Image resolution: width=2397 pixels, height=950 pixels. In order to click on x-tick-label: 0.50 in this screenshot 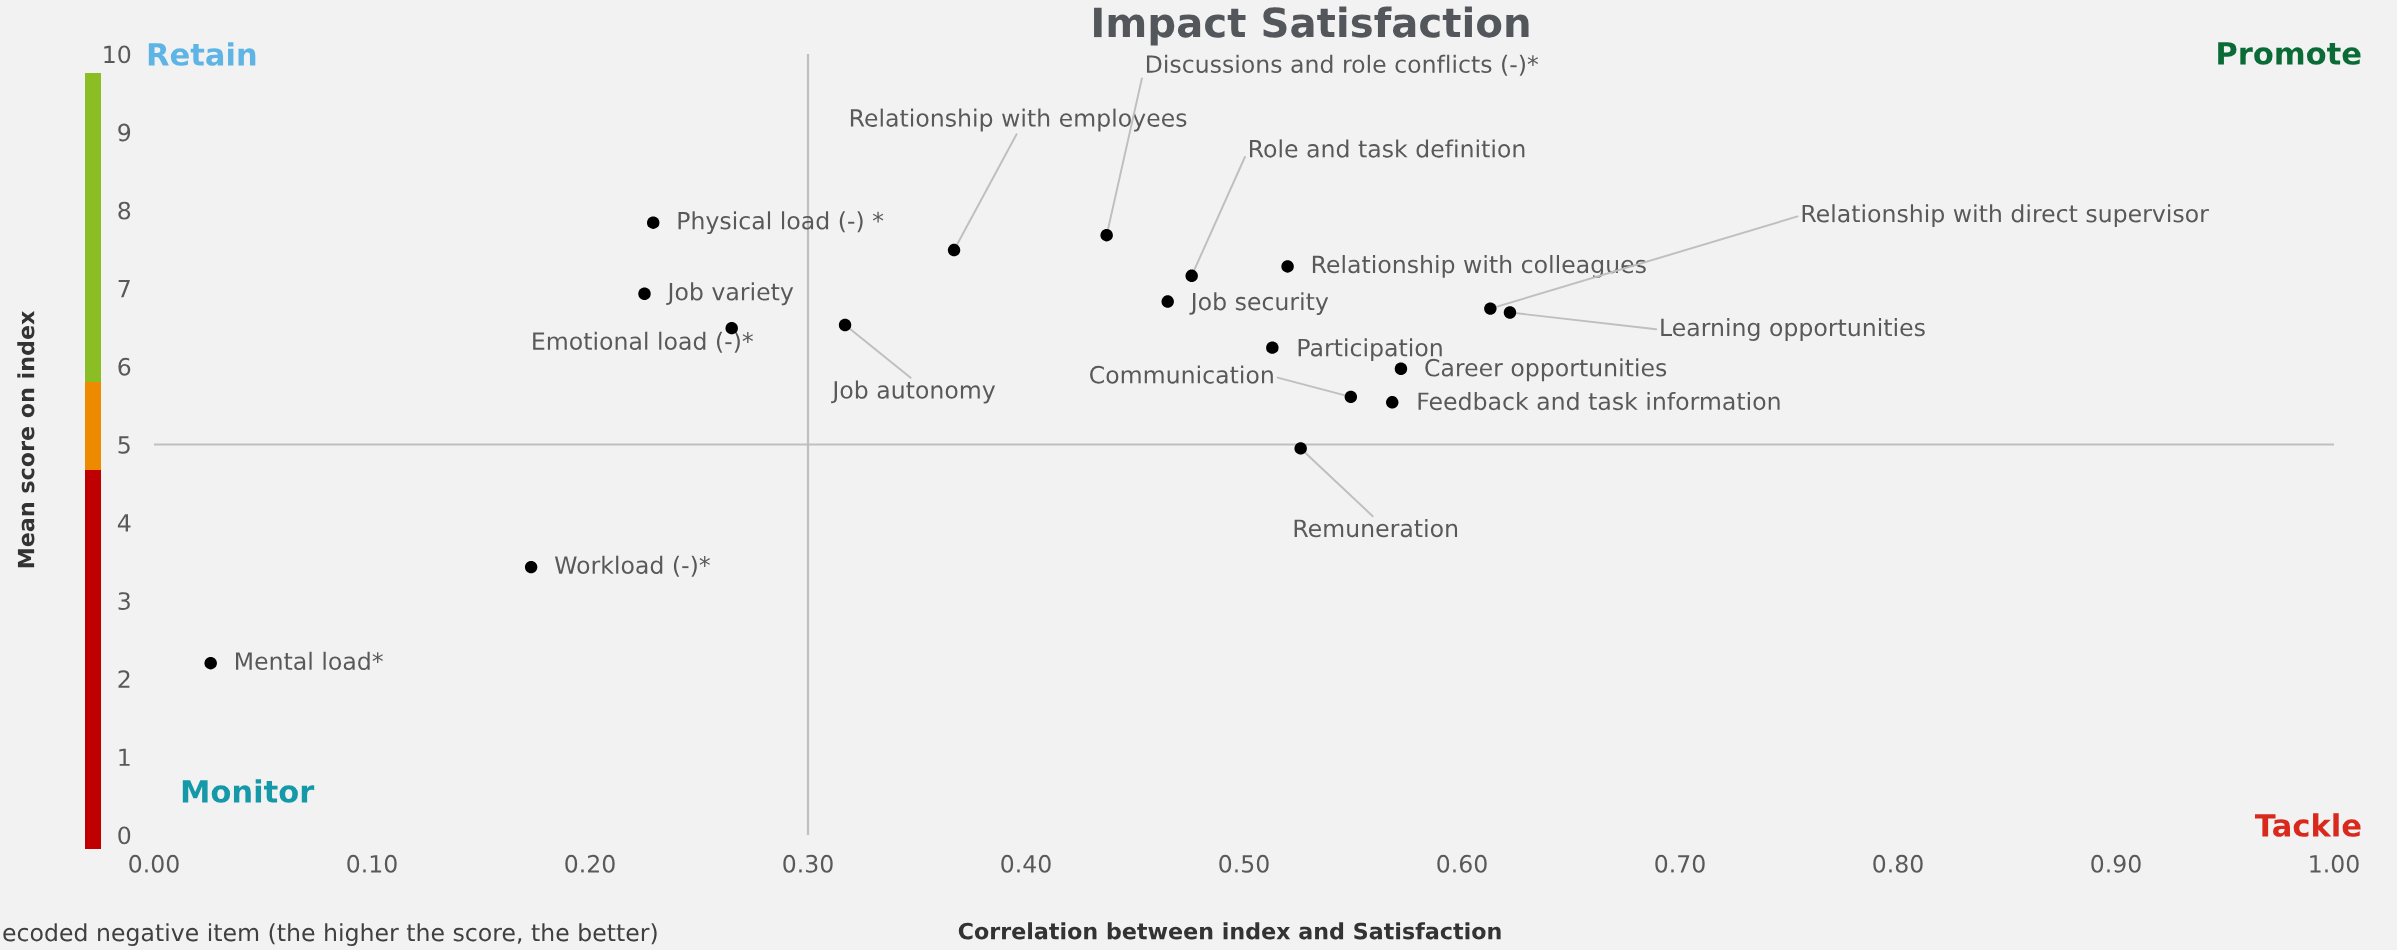, I will do `click(1244, 863)`.